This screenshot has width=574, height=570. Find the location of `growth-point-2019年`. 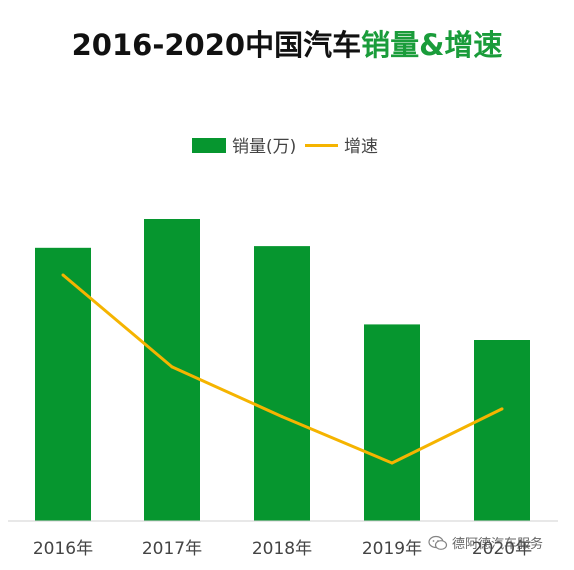

growth-point-2019年 is located at coordinates (392, 463).